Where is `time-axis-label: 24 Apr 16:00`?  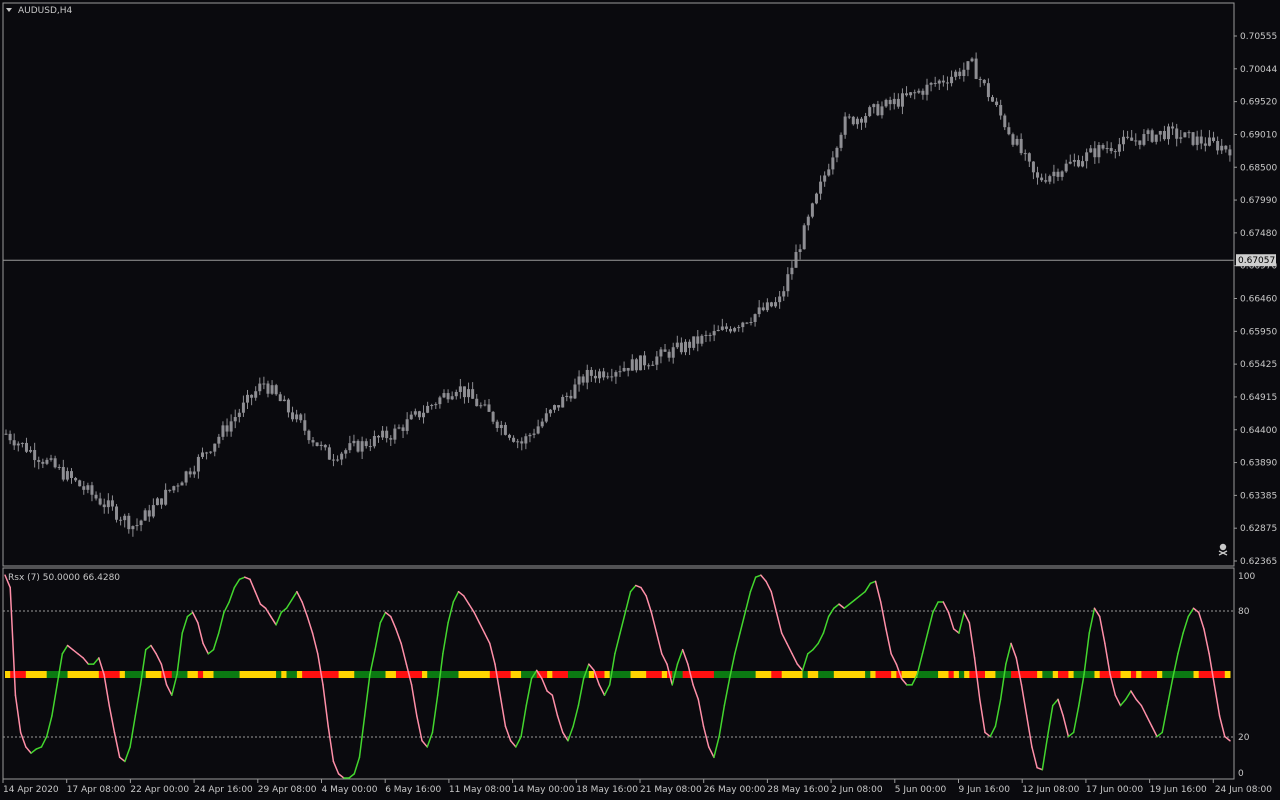 time-axis-label: 24 Apr 16:00 is located at coordinates (223, 790).